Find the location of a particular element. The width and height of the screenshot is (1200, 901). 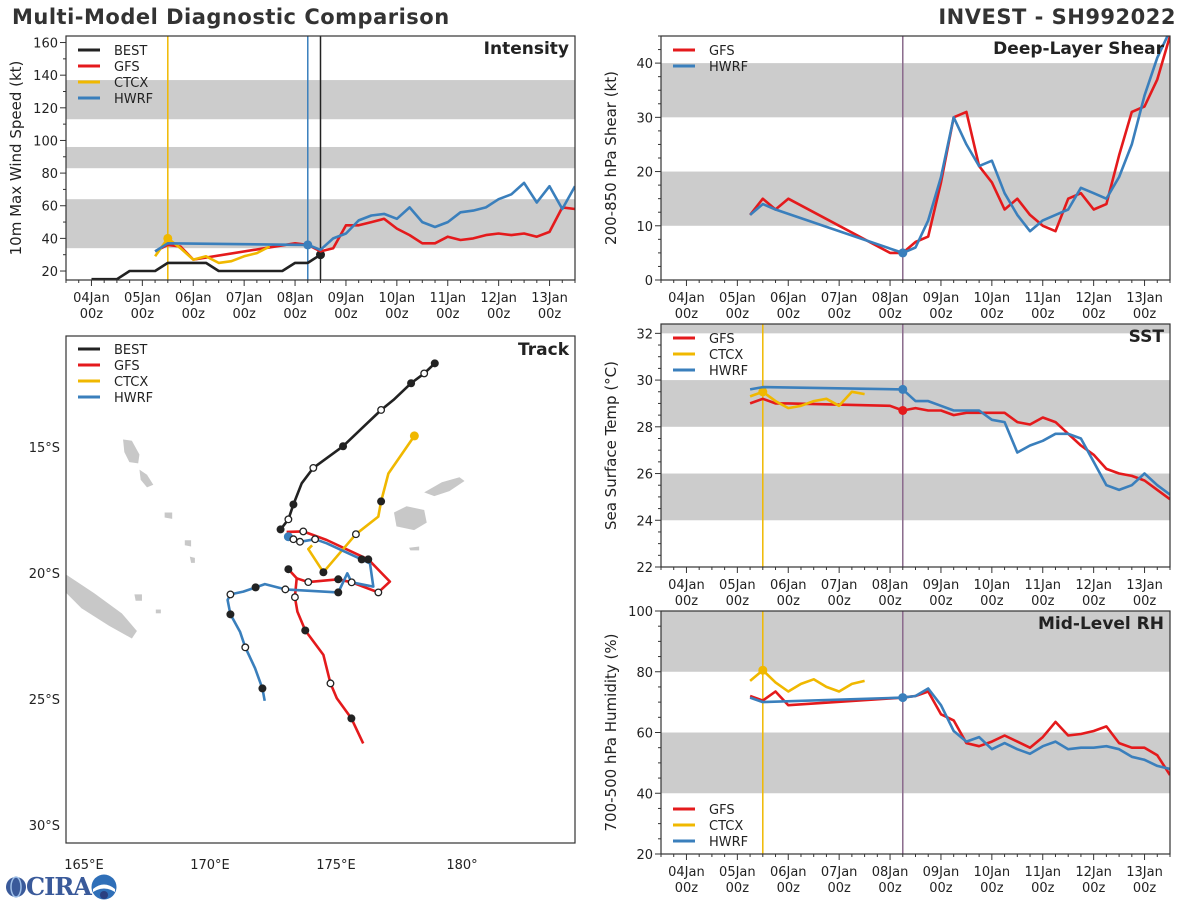

lat-tick-label: 20°S is located at coordinates (44, 574).